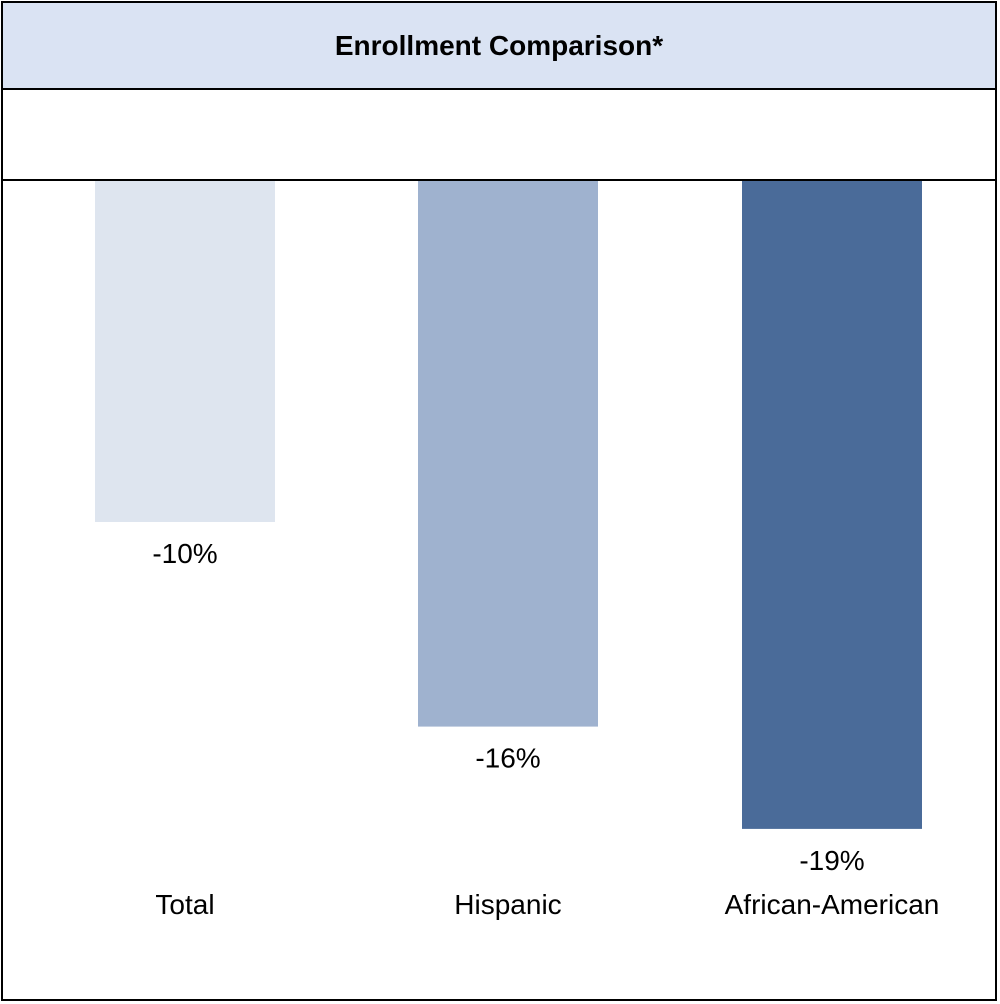 The width and height of the screenshot is (1000, 1004). Describe the element at coordinates (832, 505) in the screenshot. I see `bar-african-american` at that location.